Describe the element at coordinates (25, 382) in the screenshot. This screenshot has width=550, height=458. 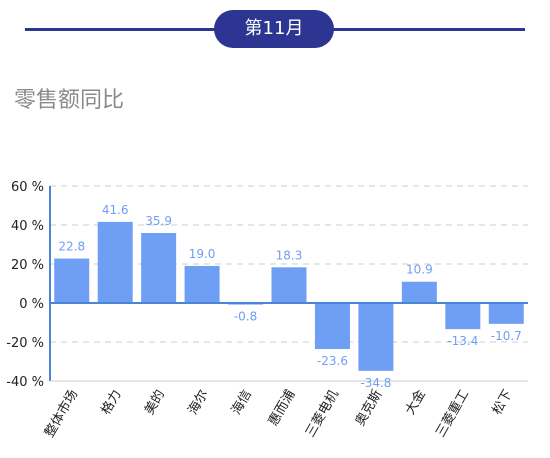
I see `y-tick-label: -40 %` at that location.